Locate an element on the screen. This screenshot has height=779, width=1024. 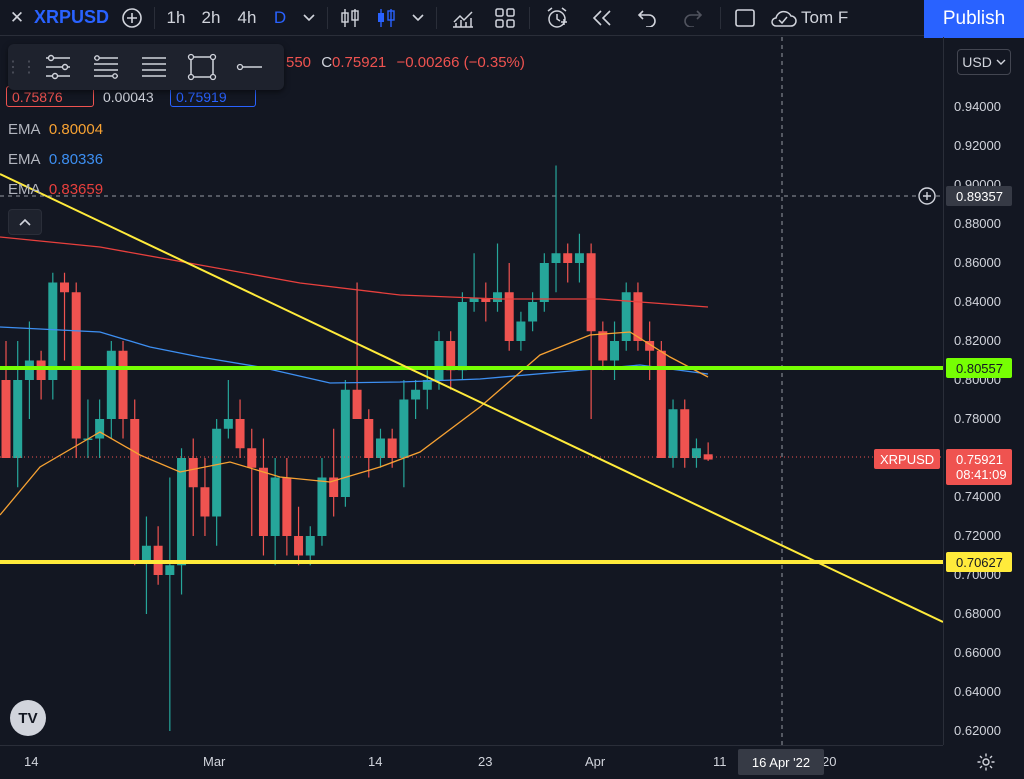
add-alert-plus-icon is located at coordinates (927, 196).